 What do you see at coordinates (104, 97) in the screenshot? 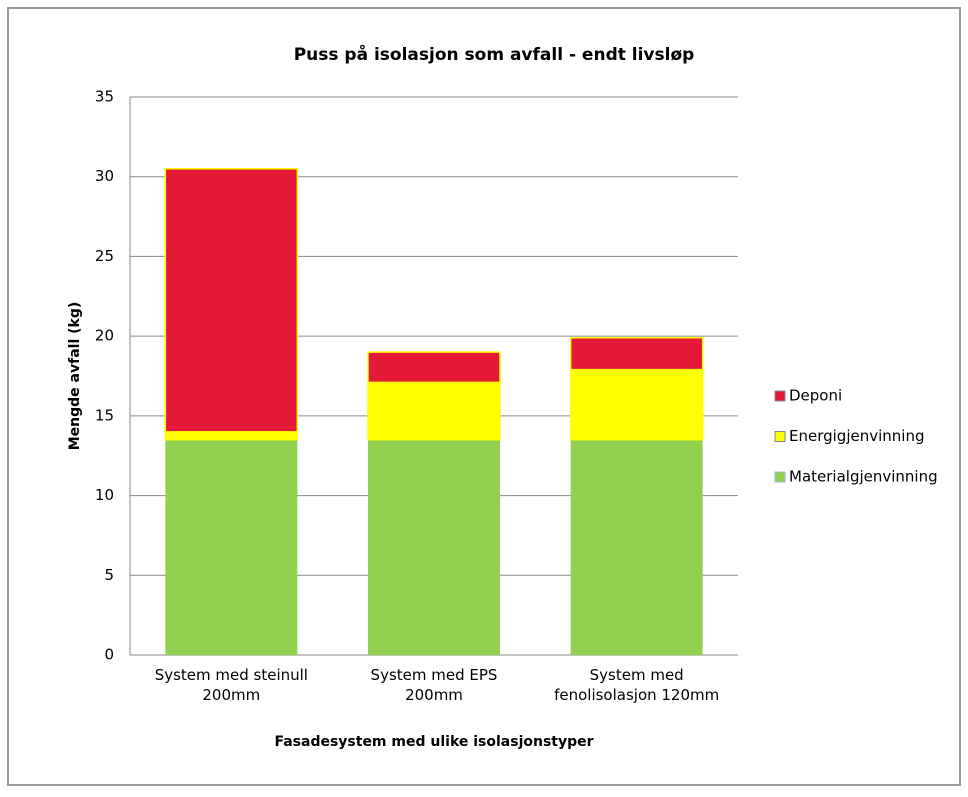
I see `y-tick-label: 35` at bounding box center [104, 97].